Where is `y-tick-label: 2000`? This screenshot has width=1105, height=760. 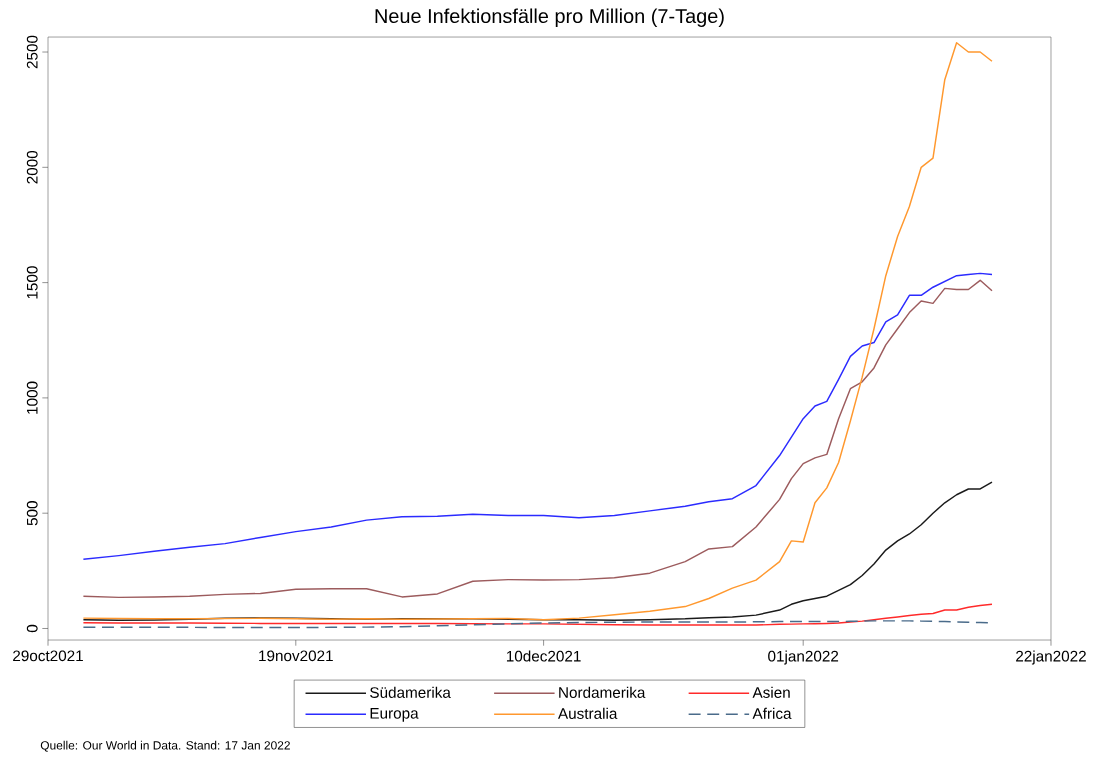
y-tick-label: 2000 is located at coordinates (32, 167).